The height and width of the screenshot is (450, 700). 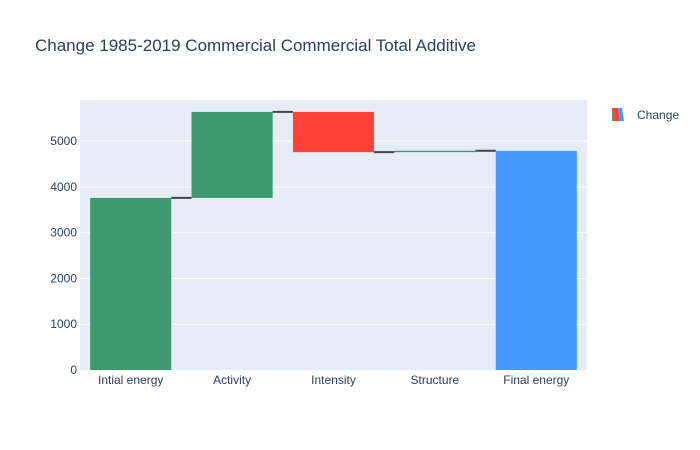 What do you see at coordinates (131, 283) in the screenshot?
I see `bar-intial-energy` at bounding box center [131, 283].